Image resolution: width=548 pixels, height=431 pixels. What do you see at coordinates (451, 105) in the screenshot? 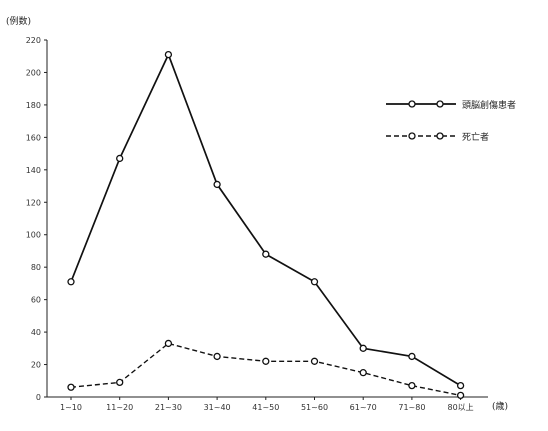
I see `legend-item-1: 頭脳創傷患者` at bounding box center [451, 105].